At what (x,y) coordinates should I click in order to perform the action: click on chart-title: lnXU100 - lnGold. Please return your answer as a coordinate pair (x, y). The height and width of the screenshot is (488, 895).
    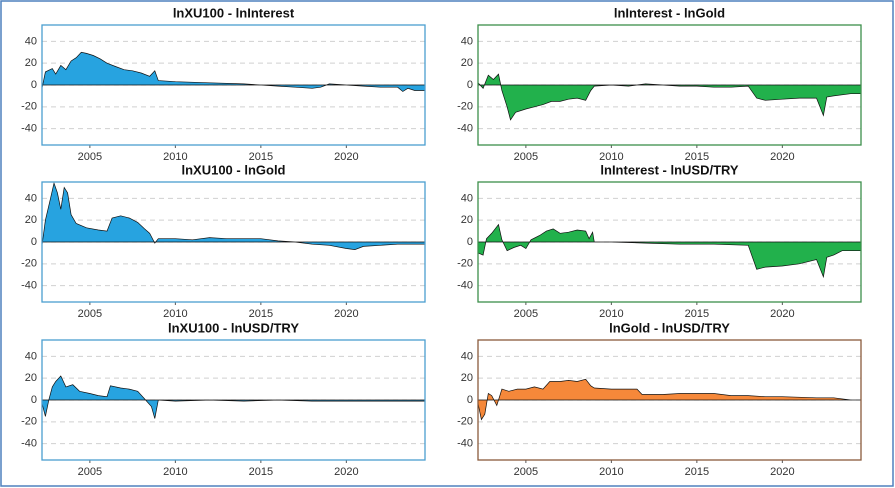
    Looking at the image, I should click on (233, 169).